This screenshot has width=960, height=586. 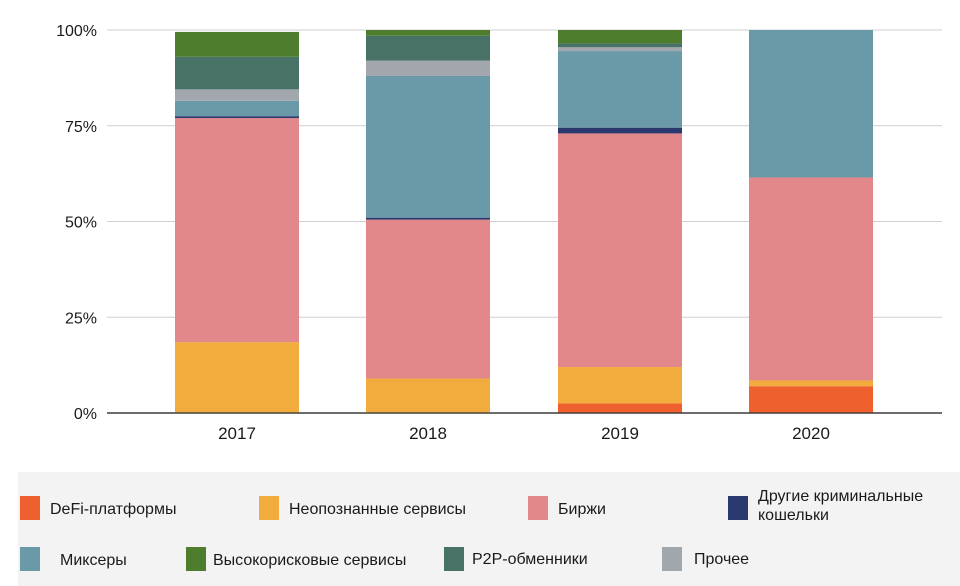 I want to click on legend-label-other-criminal: Другие криминальные кошельки, so click(x=840, y=506).